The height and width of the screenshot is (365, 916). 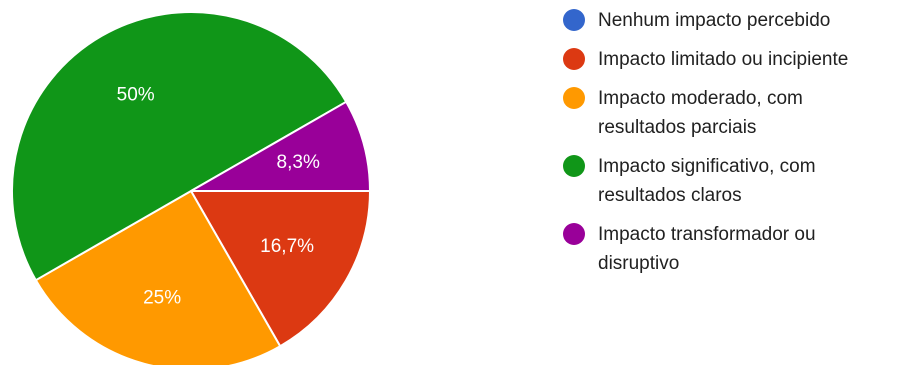 I want to click on pie-slice-label-3: 50%, so click(x=136, y=94).